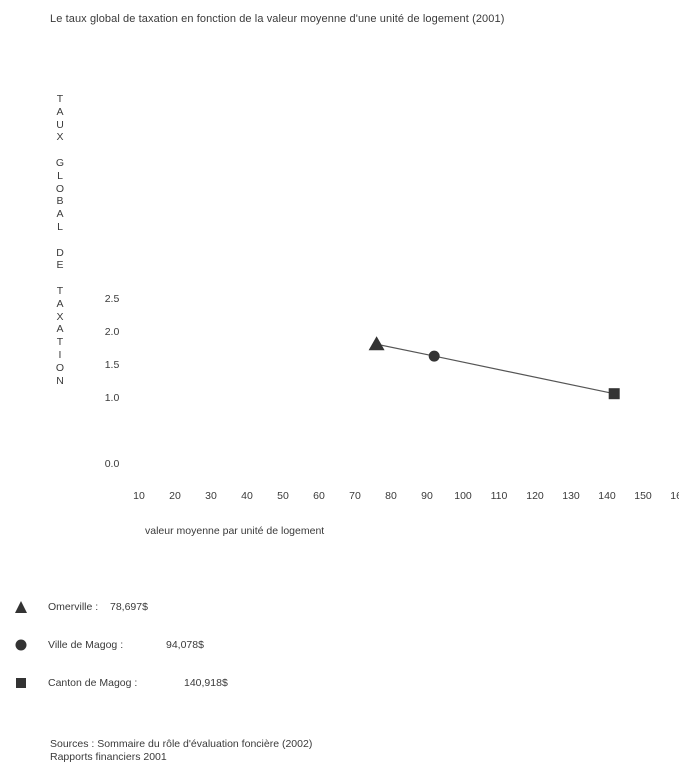 Image resolution: width=679 pixels, height=767 pixels. Describe the element at coordinates (21, 645) in the screenshot. I see `circle-marker-icon` at that location.